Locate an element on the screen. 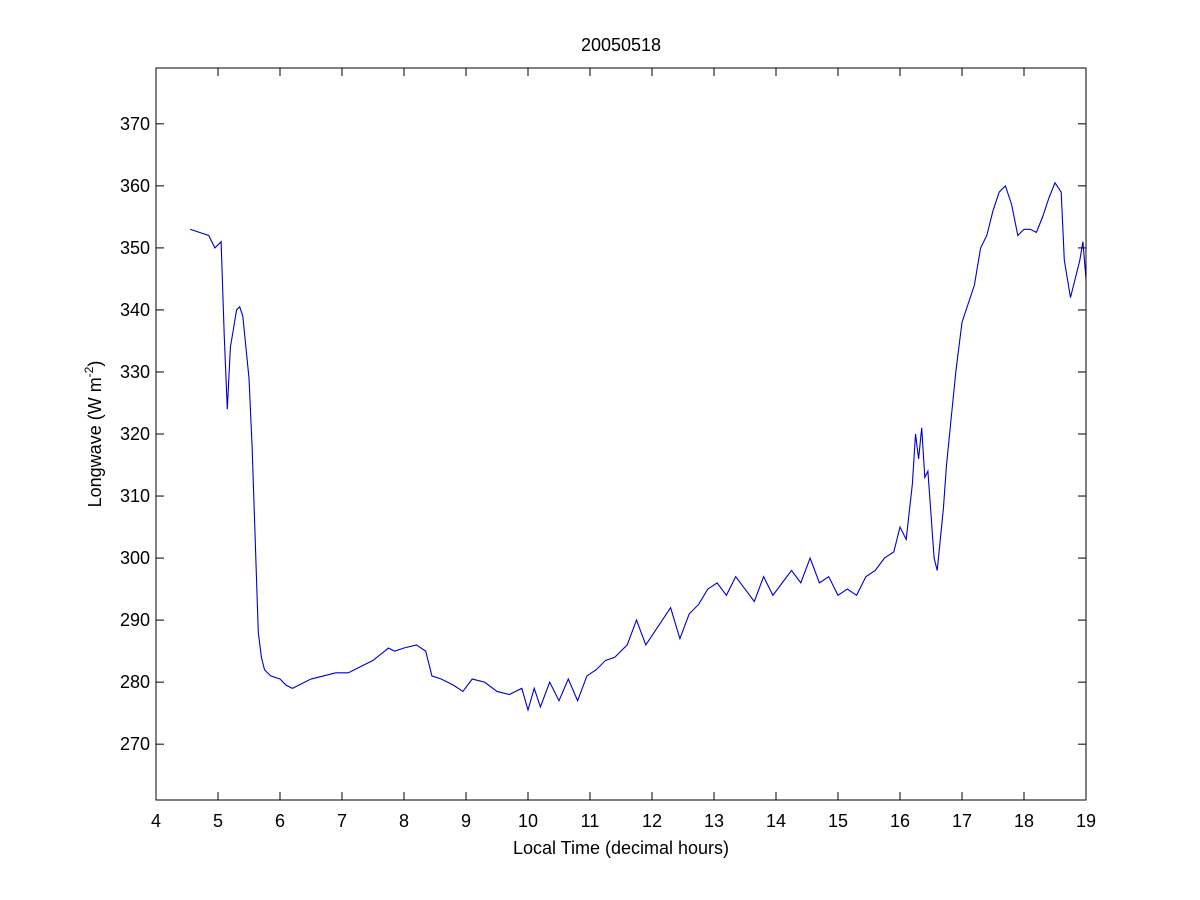 The height and width of the screenshot is (900, 1200). y-axis-label-main: Longwave (W m is located at coordinates (95, 442).